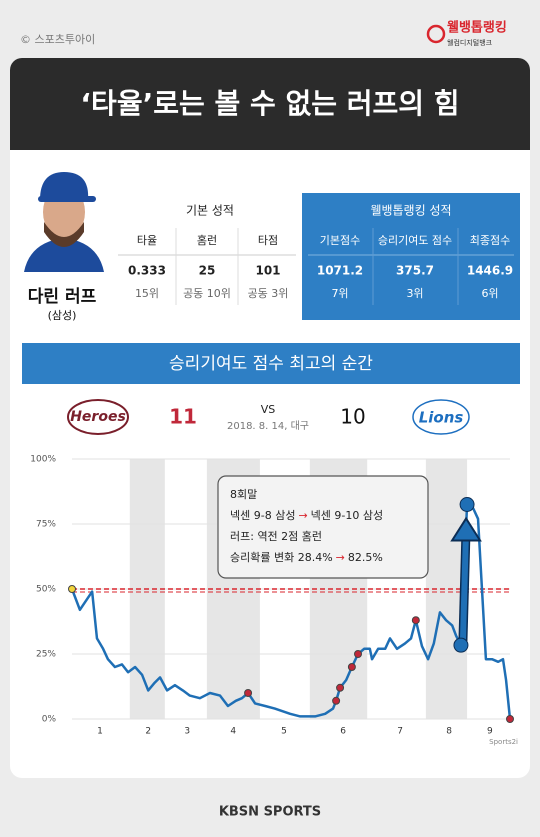 The height and width of the screenshot is (837, 540). I want to click on stat-value: 101, so click(267, 271).